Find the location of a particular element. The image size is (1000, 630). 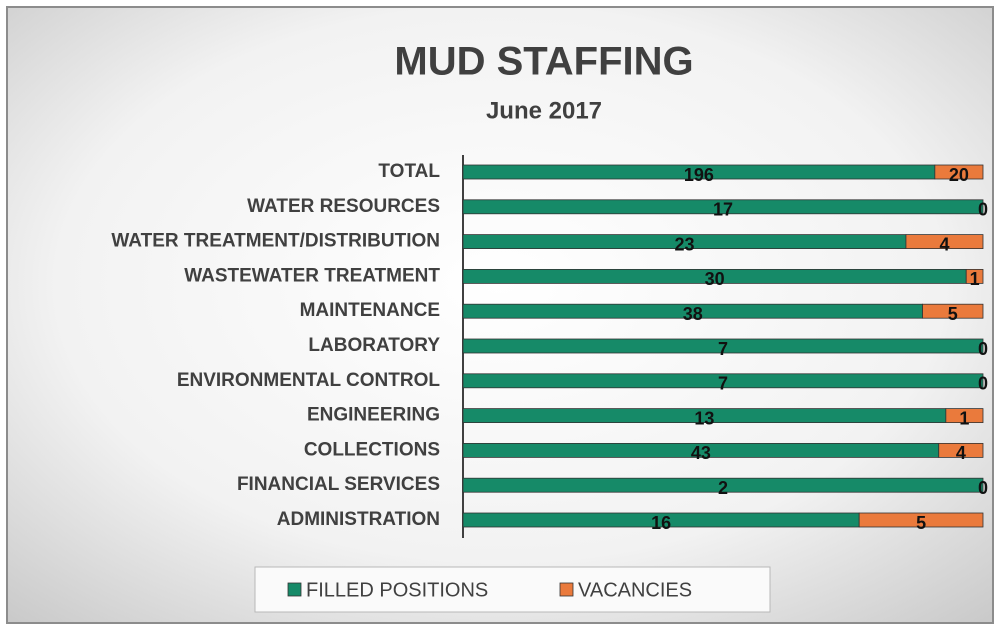

category-label: TOTAL is located at coordinates (409, 171).